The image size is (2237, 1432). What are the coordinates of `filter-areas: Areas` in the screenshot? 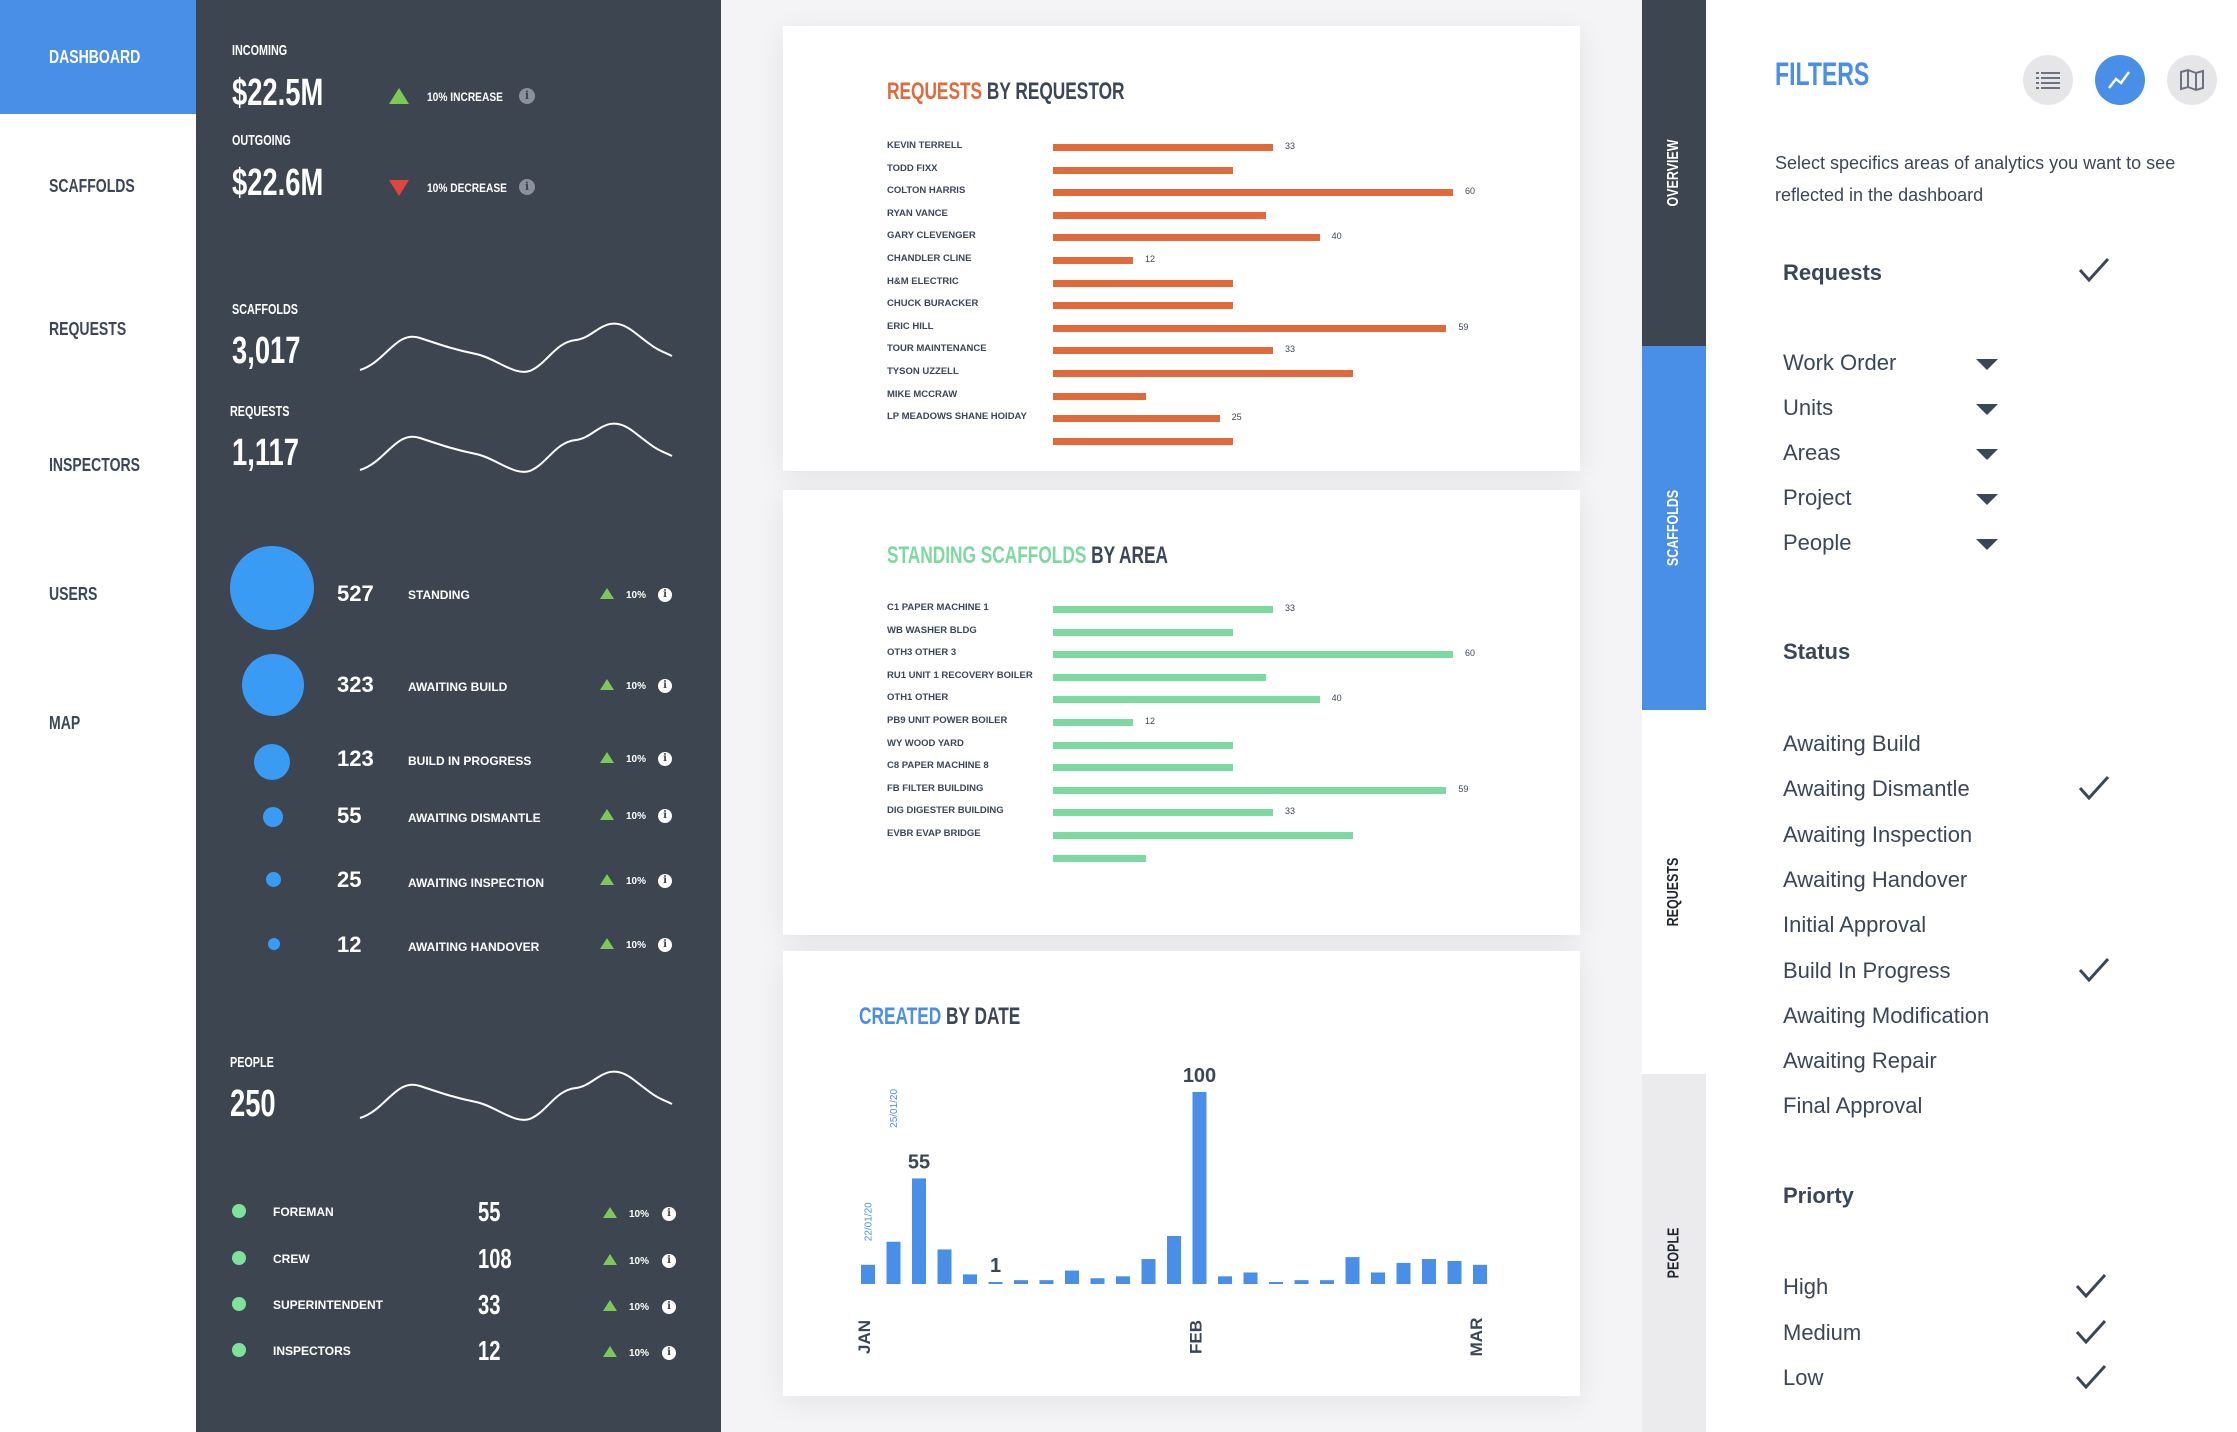 It's located at (1812, 452).